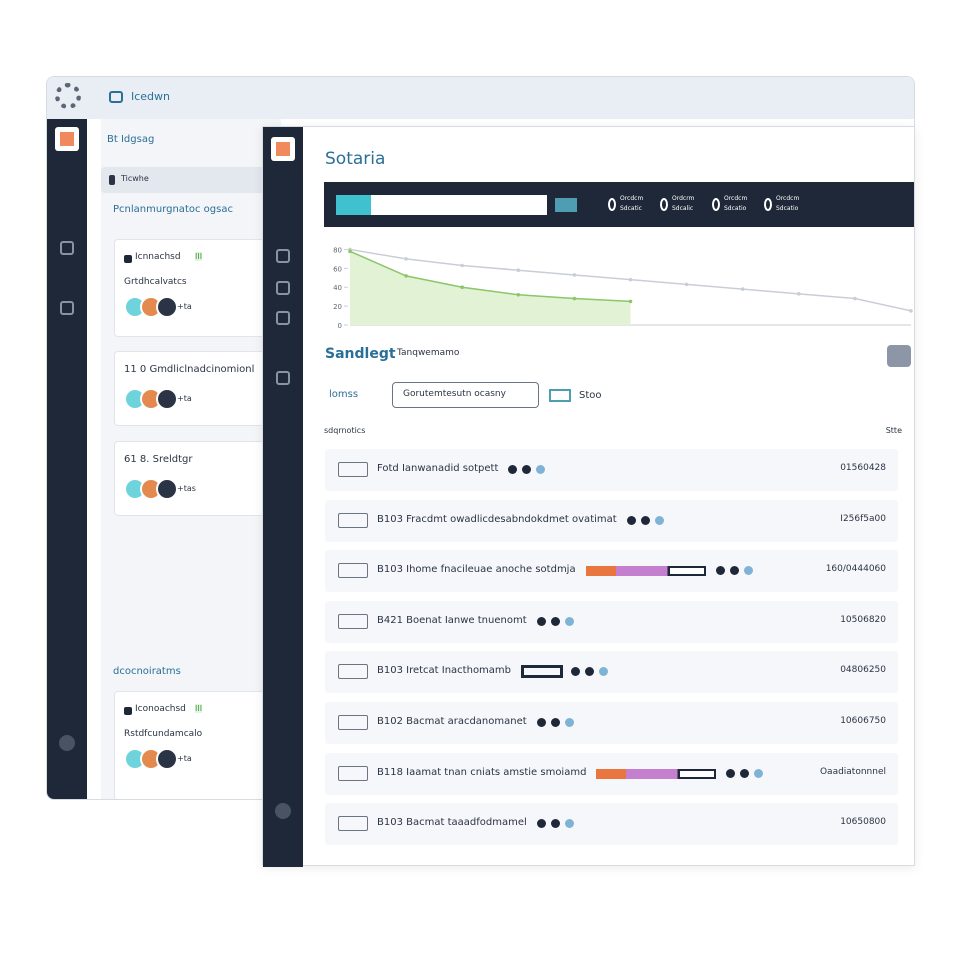 The width and height of the screenshot is (960, 960). I want to click on section-title: dcocnoiratms, so click(147, 671).